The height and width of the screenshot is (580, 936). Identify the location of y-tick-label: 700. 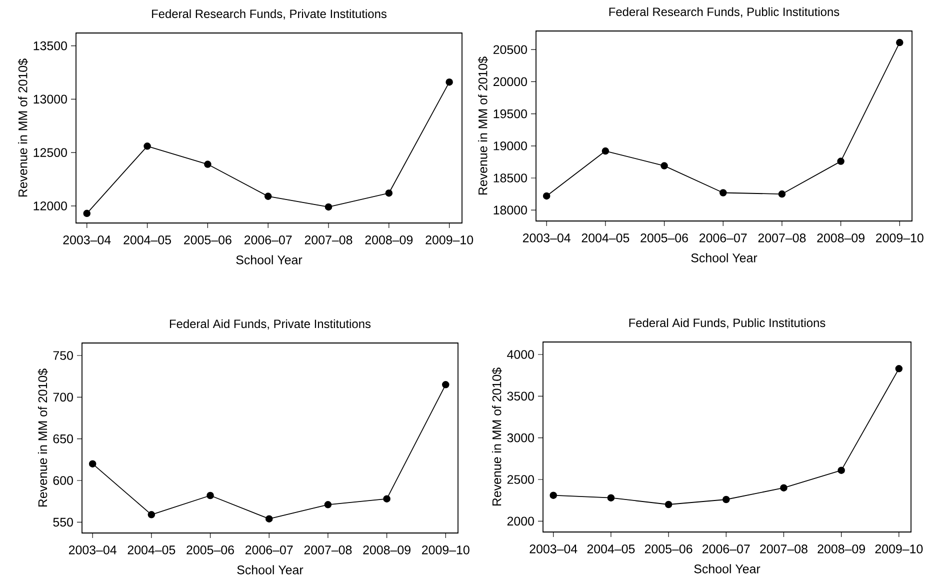
(63, 397).